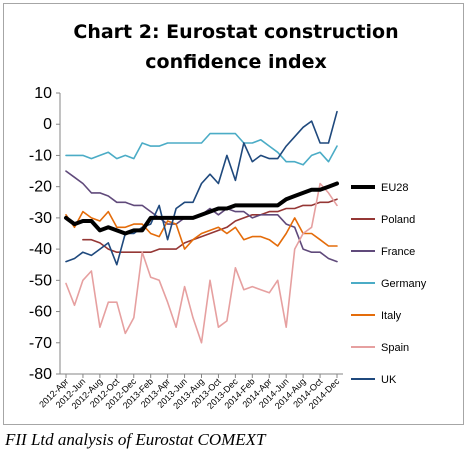 The height and width of the screenshot is (458, 473). Describe the element at coordinates (43, 93) in the screenshot. I see `y-tick-label: 10` at that location.